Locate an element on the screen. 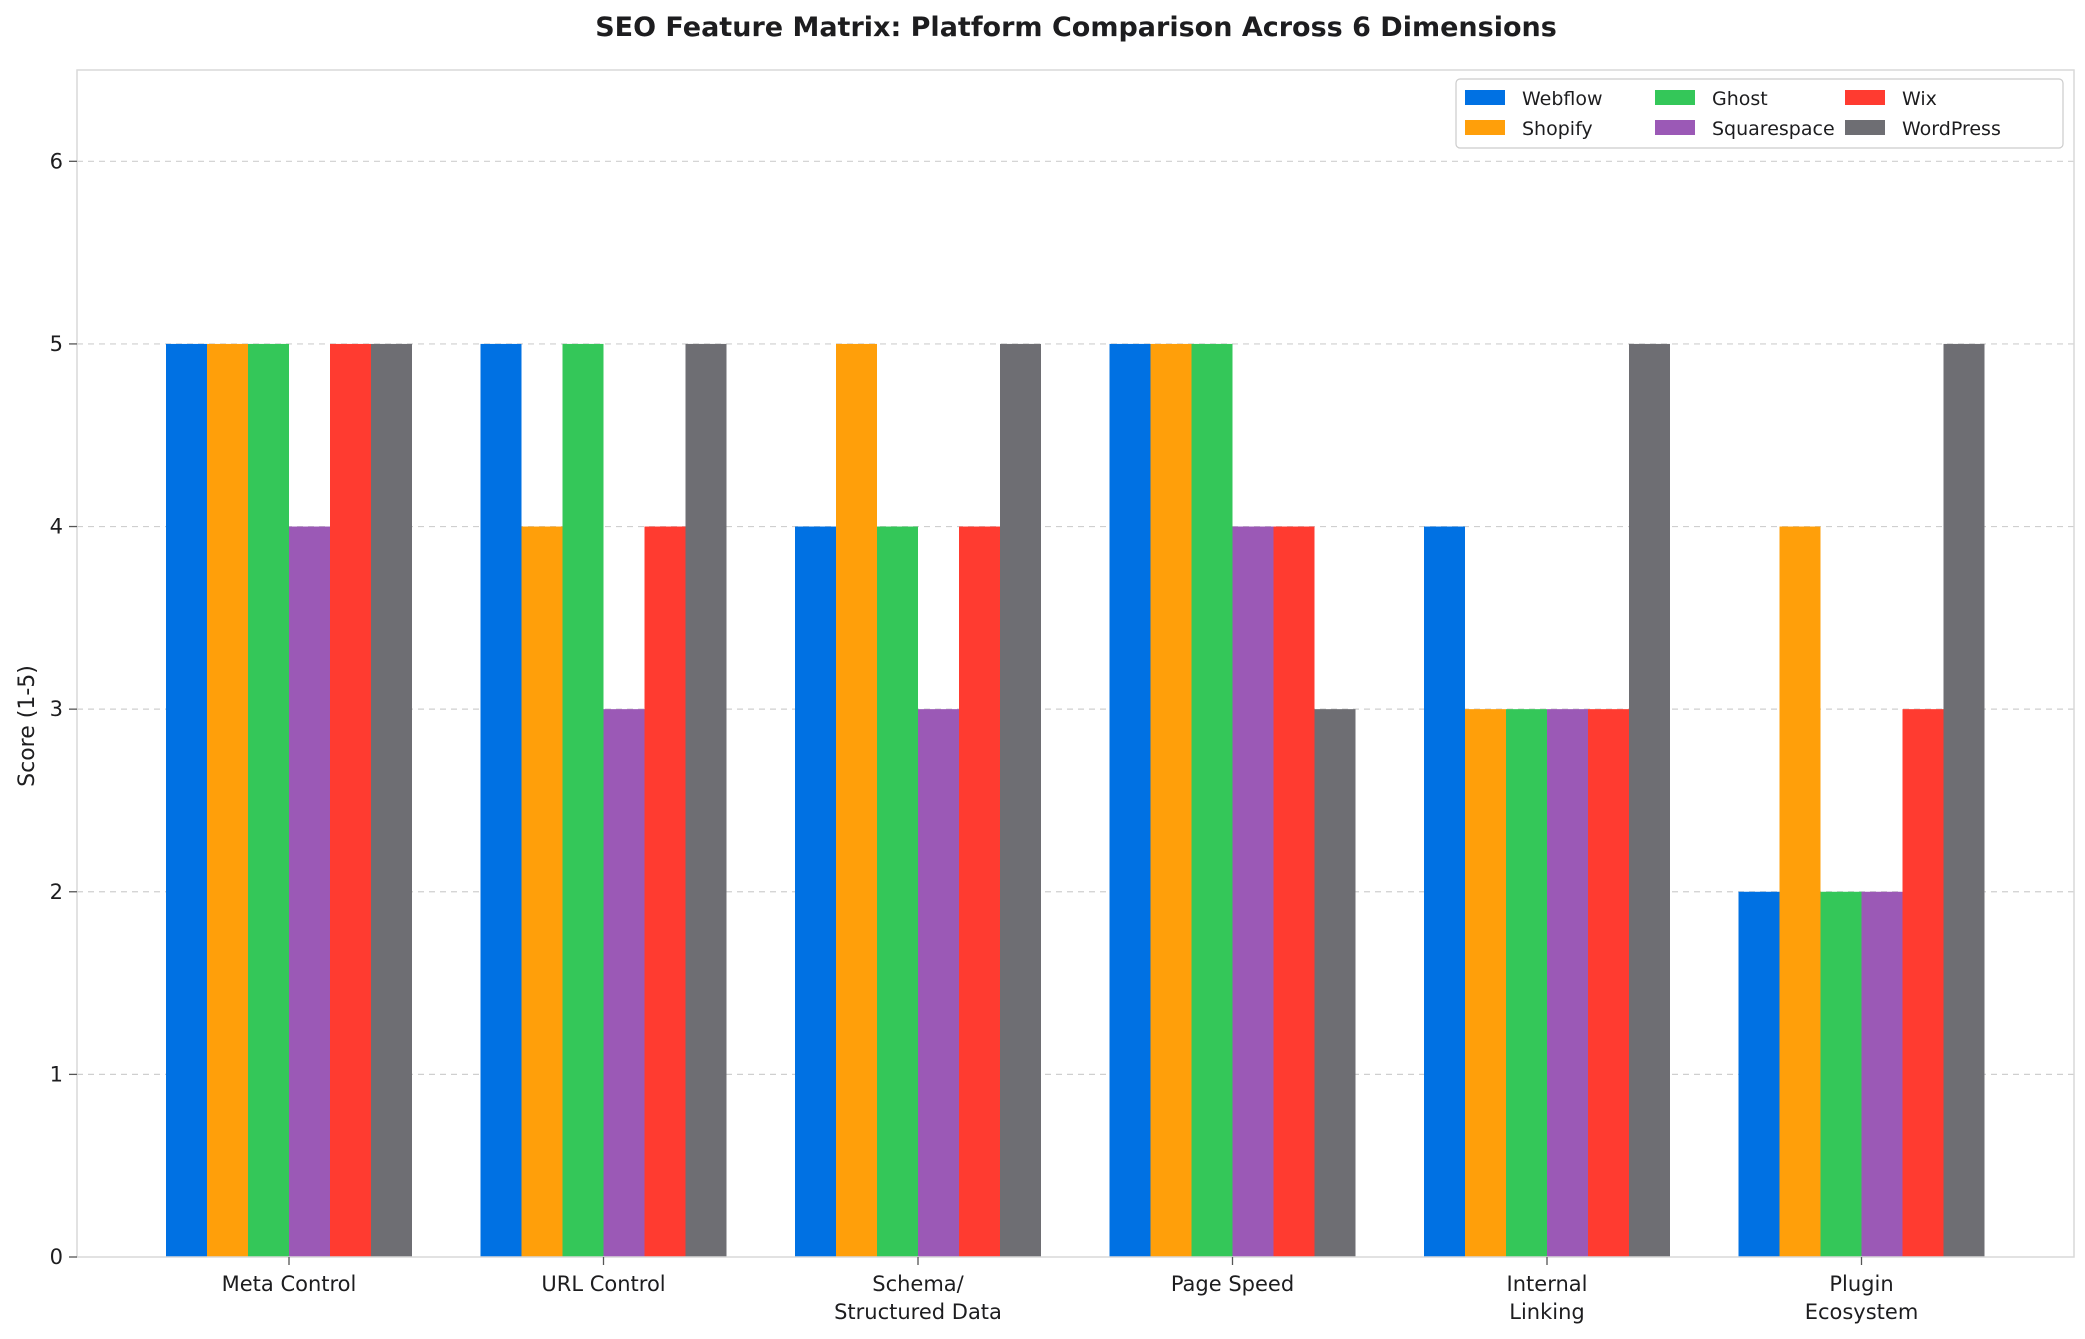 This screenshot has width=2085, height=1339. legend-label-squarespace: Squarespace is located at coordinates (1773, 129).